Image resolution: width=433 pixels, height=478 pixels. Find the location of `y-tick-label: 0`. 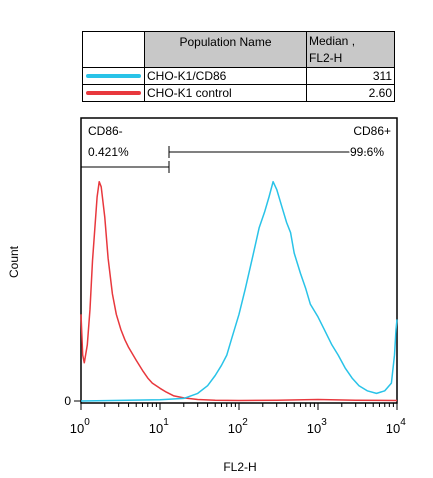

y-tick-label: 0 is located at coordinates (67, 401).